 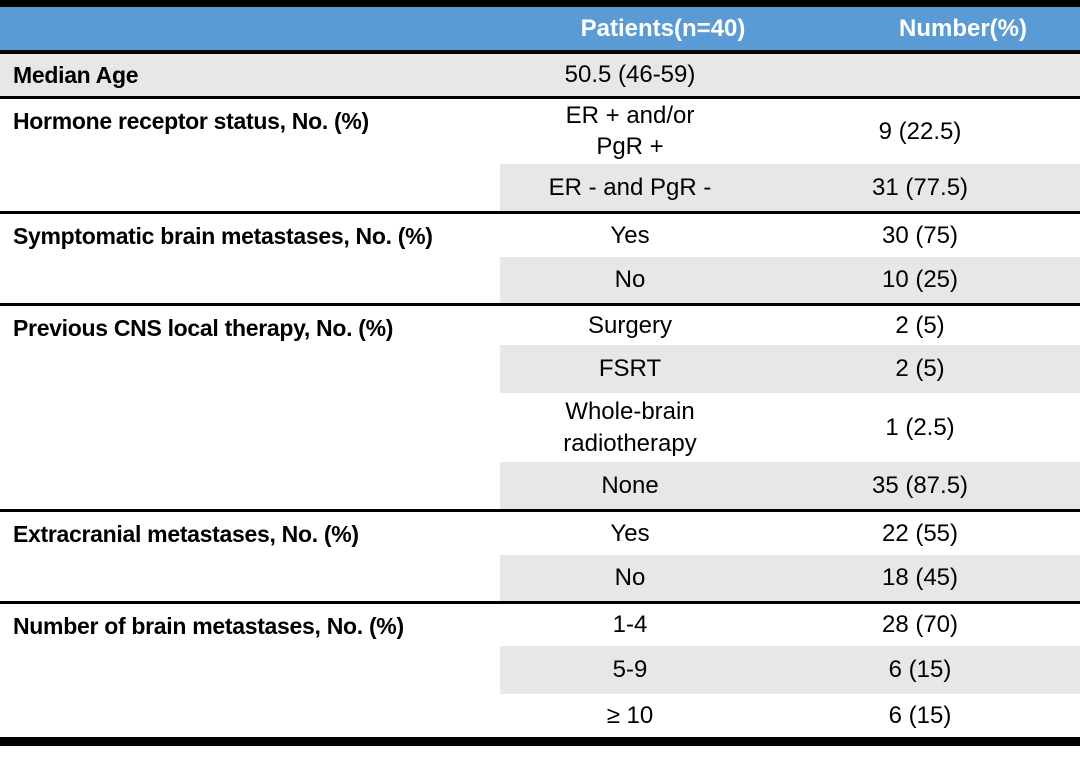 I want to click on number-value: 1 (2.5), so click(x=920, y=427).